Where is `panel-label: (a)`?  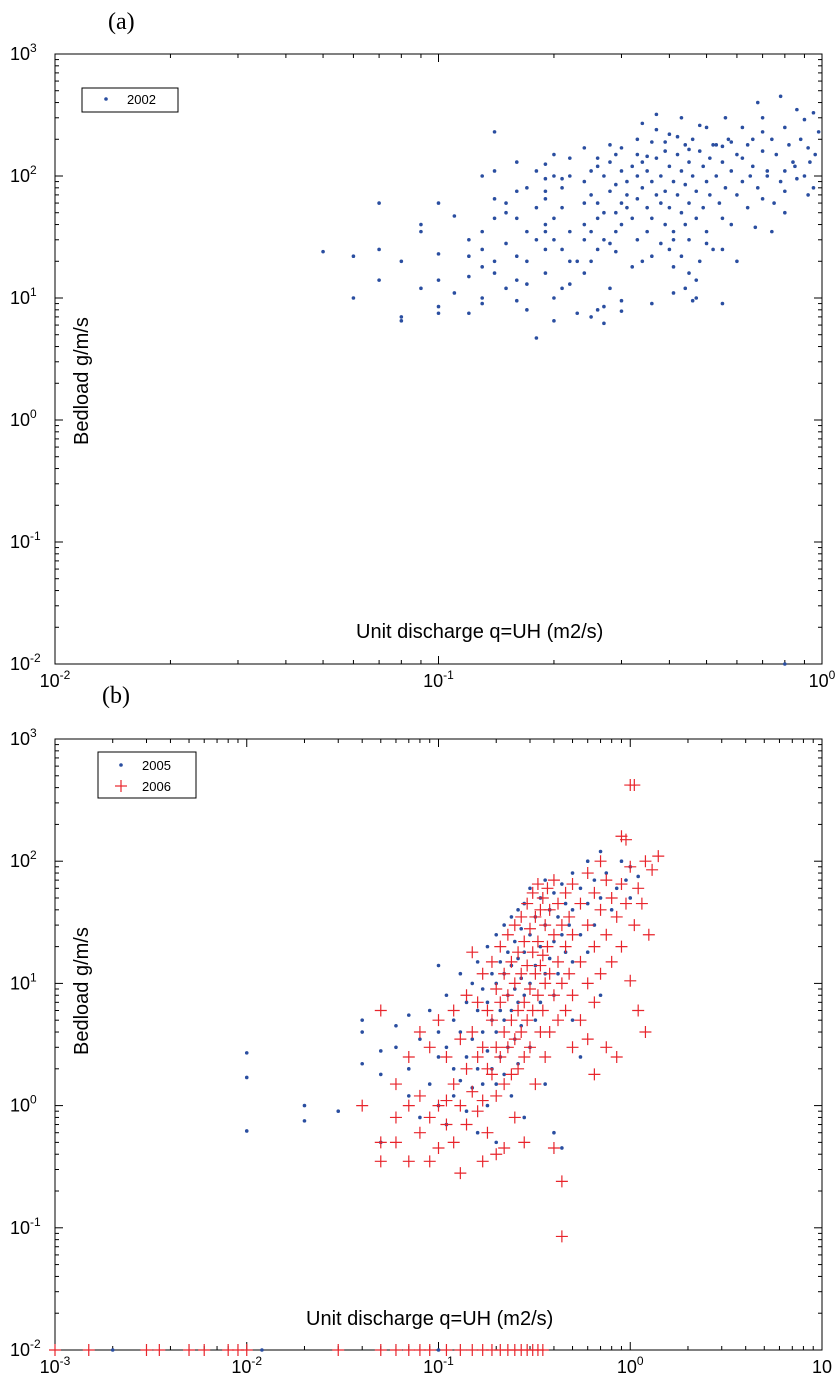 panel-label: (a) is located at coordinates (121, 22).